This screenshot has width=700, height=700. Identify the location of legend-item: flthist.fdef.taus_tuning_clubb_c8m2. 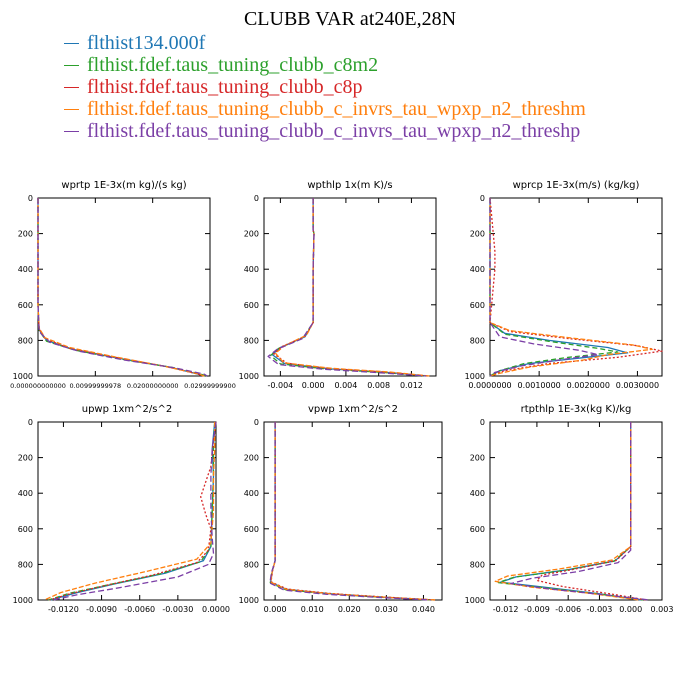
(325, 65).